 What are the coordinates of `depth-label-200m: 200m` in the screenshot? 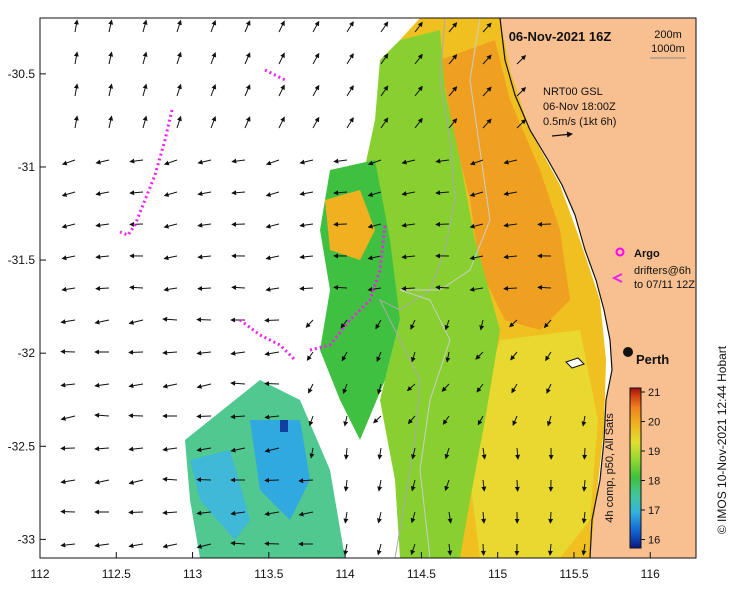 It's located at (668, 35).